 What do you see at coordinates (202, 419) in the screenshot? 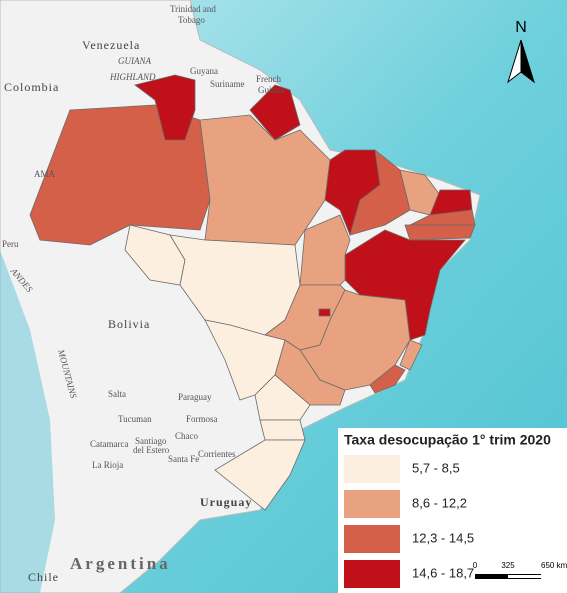
I see `place-label: Formosa` at bounding box center [202, 419].